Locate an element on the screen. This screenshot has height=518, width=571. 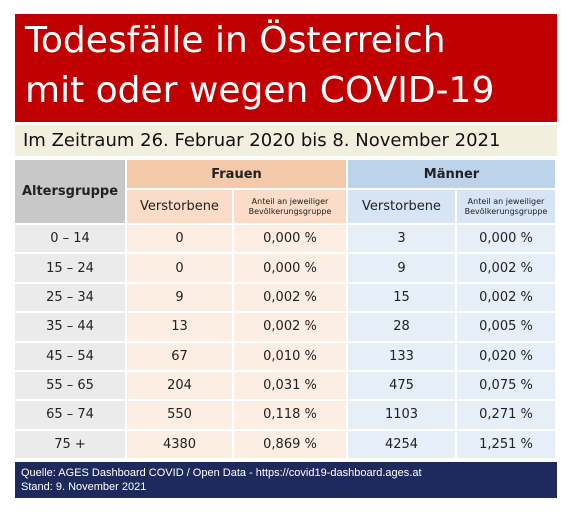
value-cell: 204 is located at coordinates (180, 386).